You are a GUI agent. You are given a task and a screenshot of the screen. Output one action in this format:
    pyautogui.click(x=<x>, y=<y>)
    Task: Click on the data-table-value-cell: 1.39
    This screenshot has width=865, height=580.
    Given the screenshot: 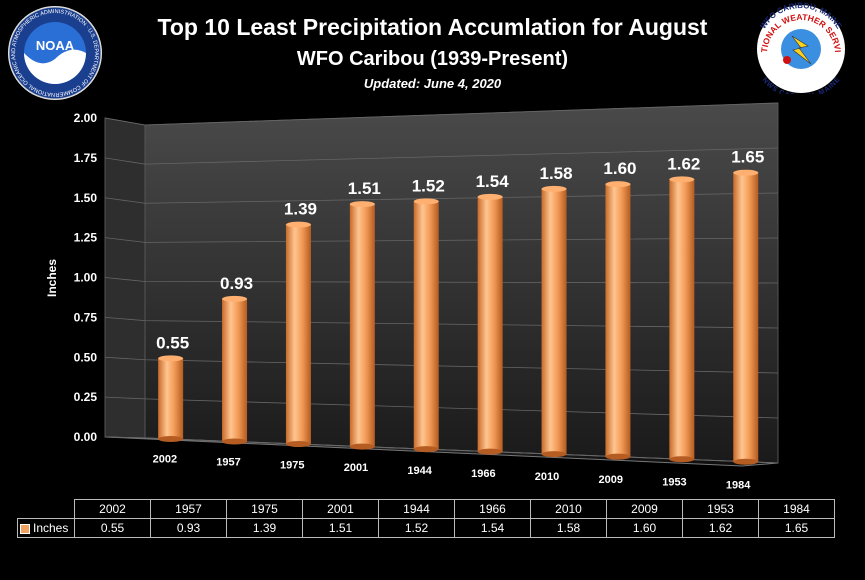 What is the action you would take?
    pyautogui.click(x=264, y=528)
    